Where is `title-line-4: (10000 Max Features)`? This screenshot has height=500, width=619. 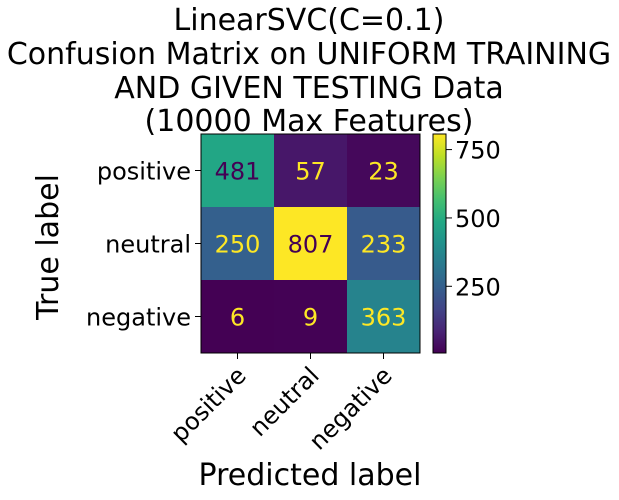
title-line-4: (10000 Max Features) is located at coordinates (309, 121).